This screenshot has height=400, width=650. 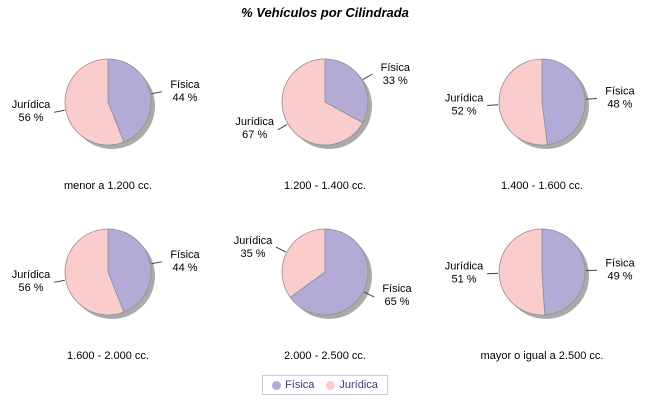 What do you see at coordinates (325, 356) in the screenshot?
I see `pie-caption-5: 2.000 - 2.500 cc.` at bounding box center [325, 356].